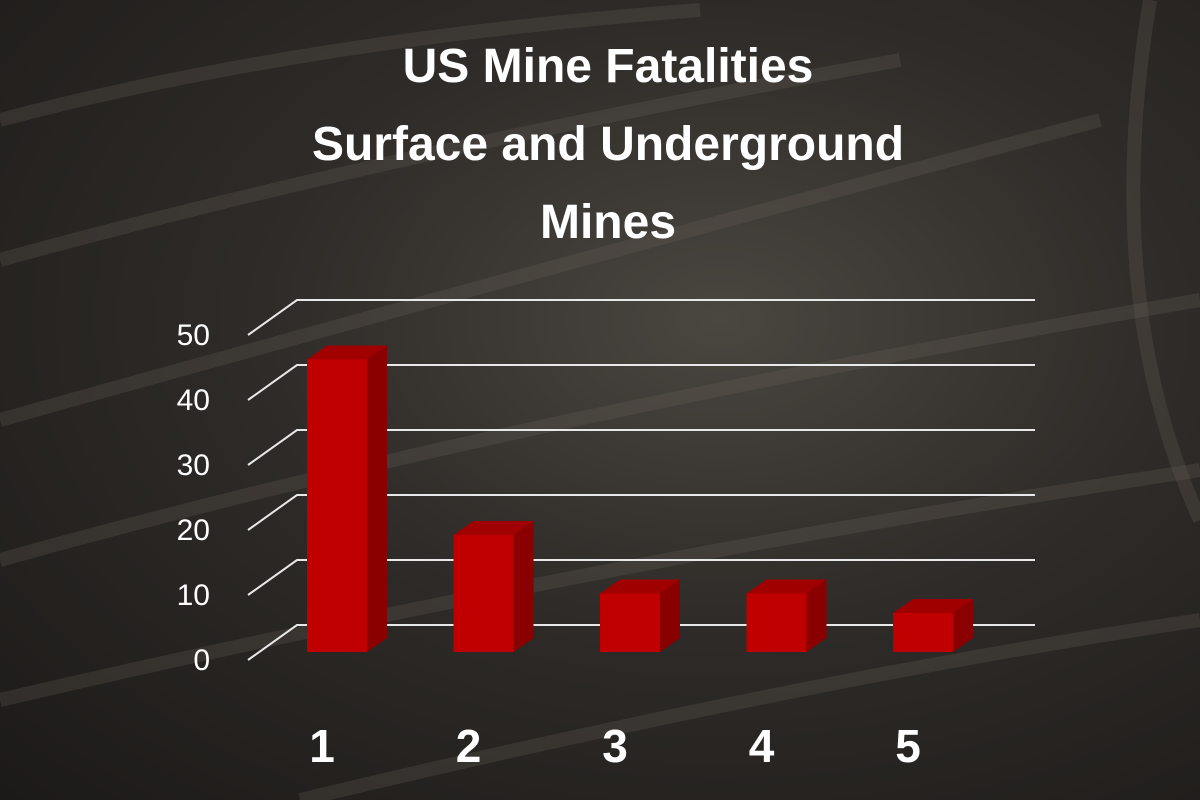 The image size is (1200, 800). What do you see at coordinates (615, 746) in the screenshot?
I see `x-tick-label: 3` at bounding box center [615, 746].